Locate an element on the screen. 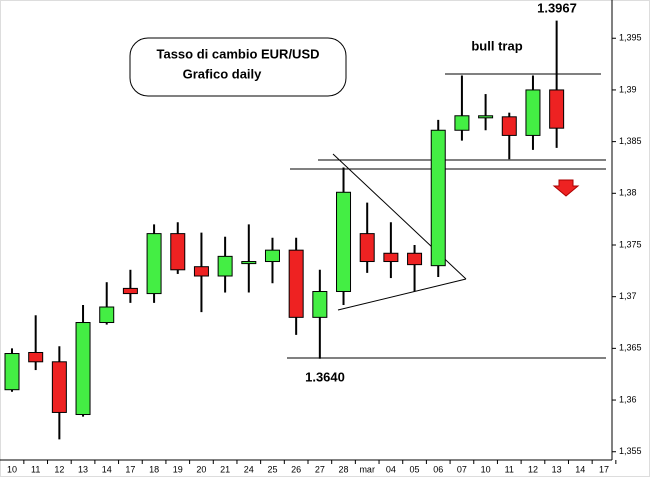 The height and width of the screenshot is (477, 650). x-tick-label: 24 is located at coordinates (249, 469).